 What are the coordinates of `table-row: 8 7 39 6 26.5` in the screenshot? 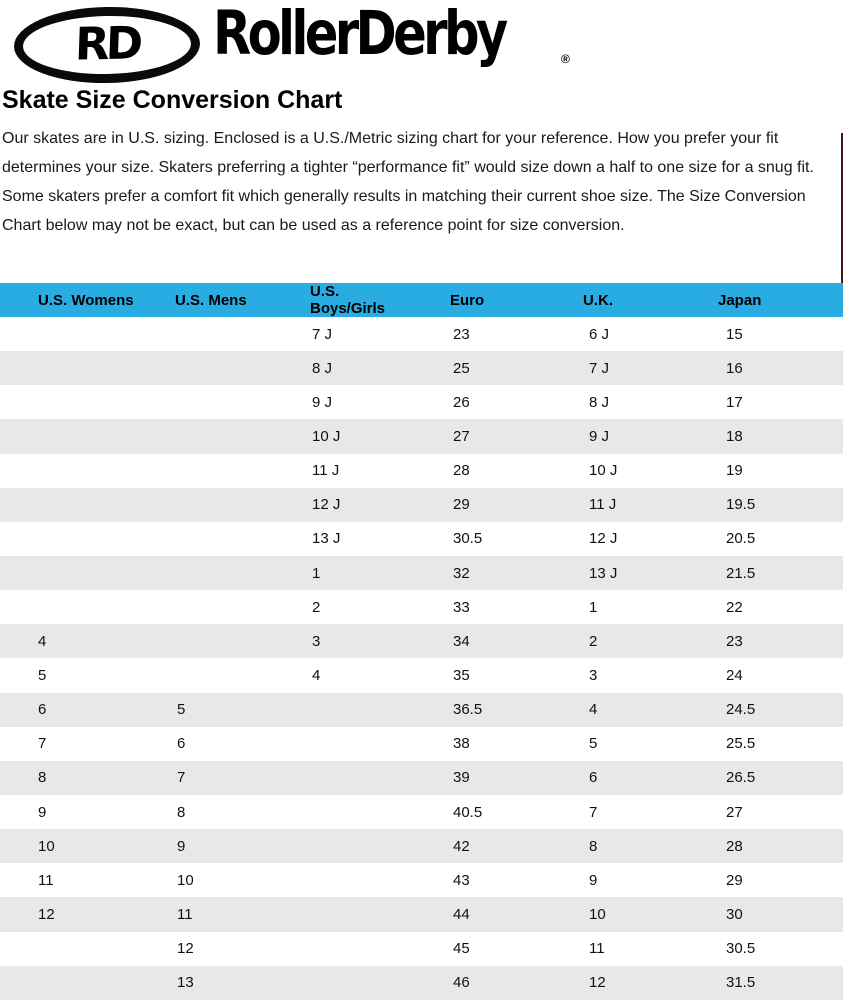 It's located at (421, 777).